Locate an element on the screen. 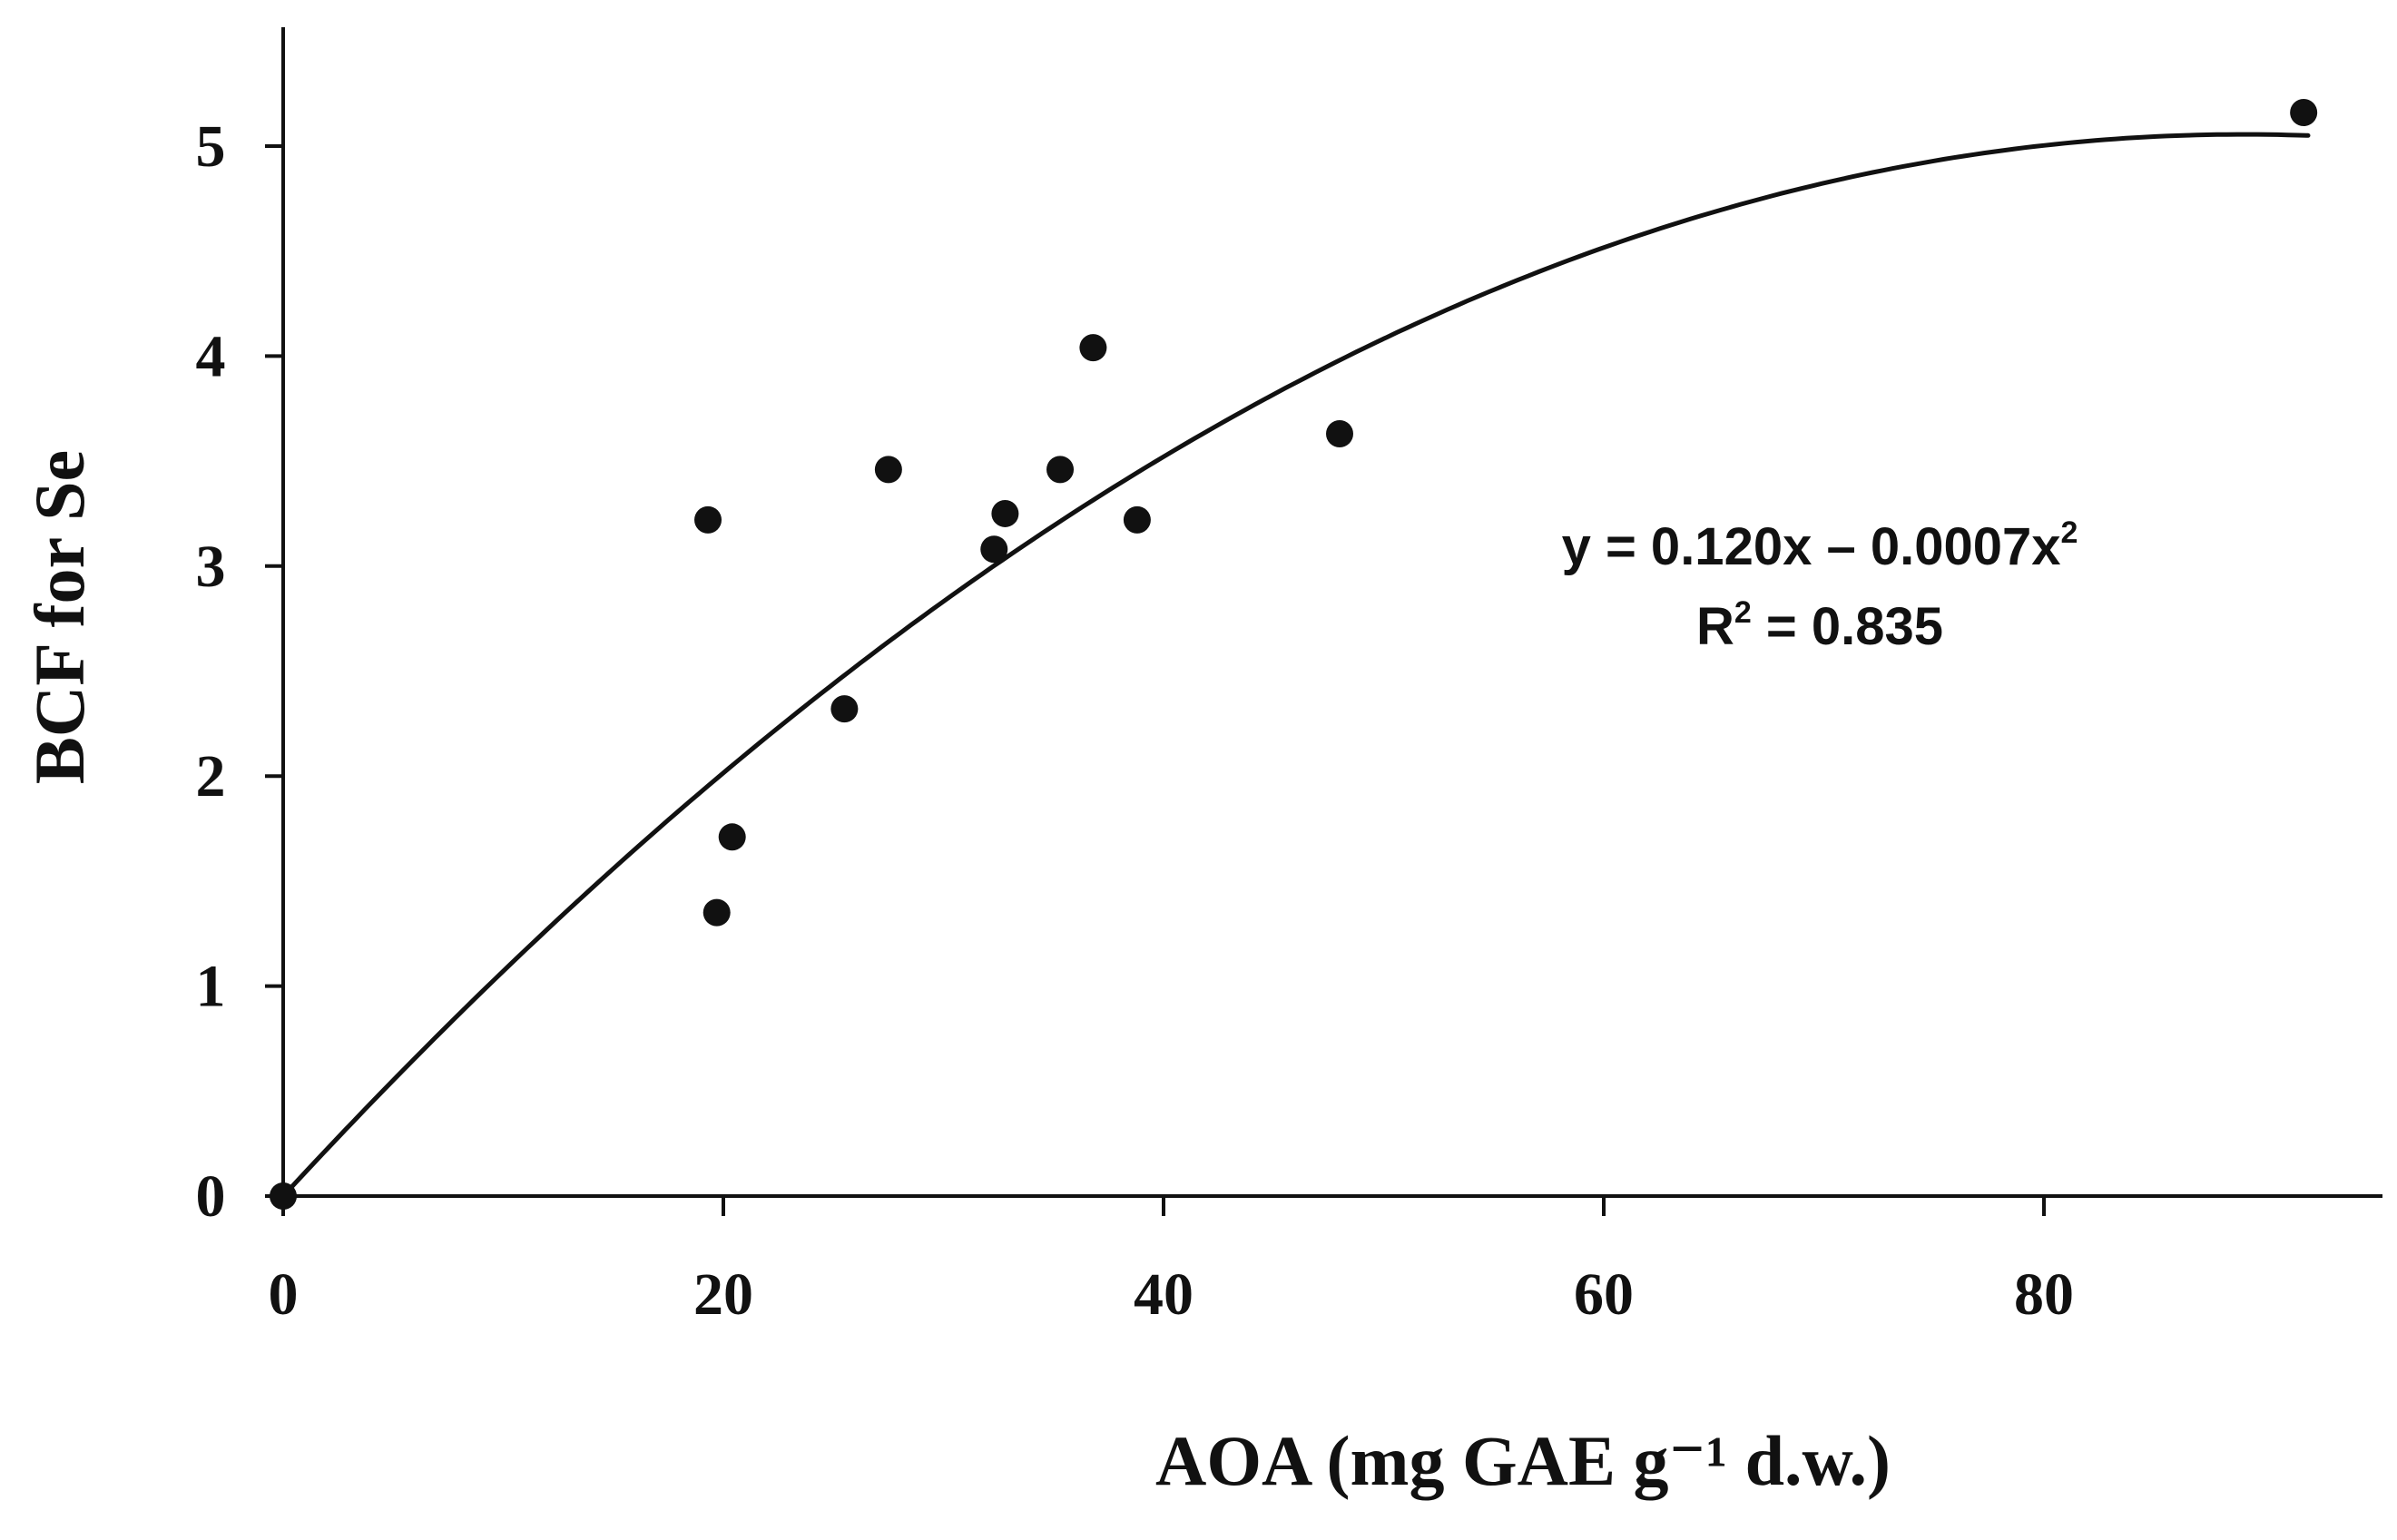 This screenshot has width=2397, height=1540. y-tick-label: 3 is located at coordinates (211, 567).